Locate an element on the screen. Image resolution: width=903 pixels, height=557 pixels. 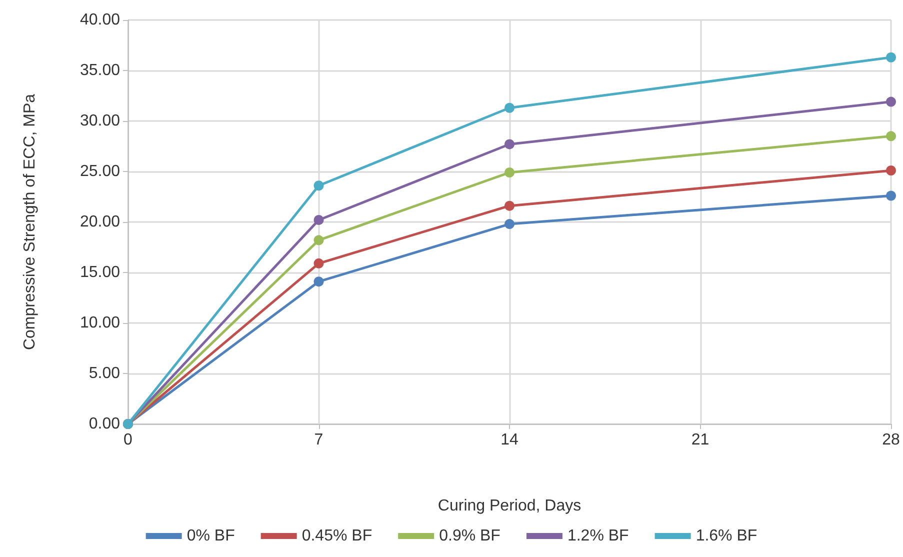
y-tick-label: 20.00 is located at coordinates (100, 222).